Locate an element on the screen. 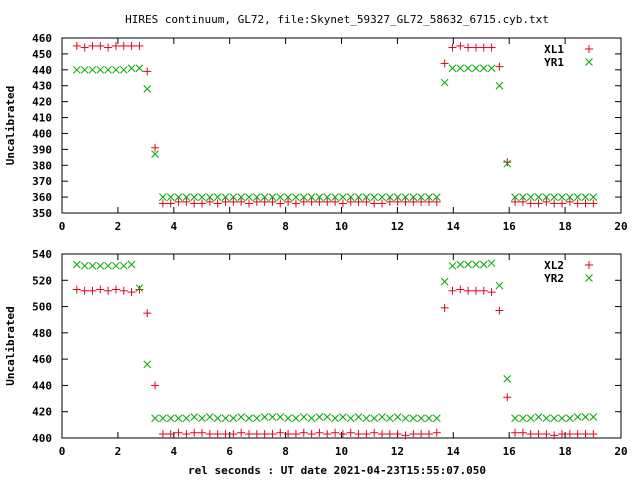 This screenshot has width=640, height=480. x-tick-label: 16 is located at coordinates (510, 226).